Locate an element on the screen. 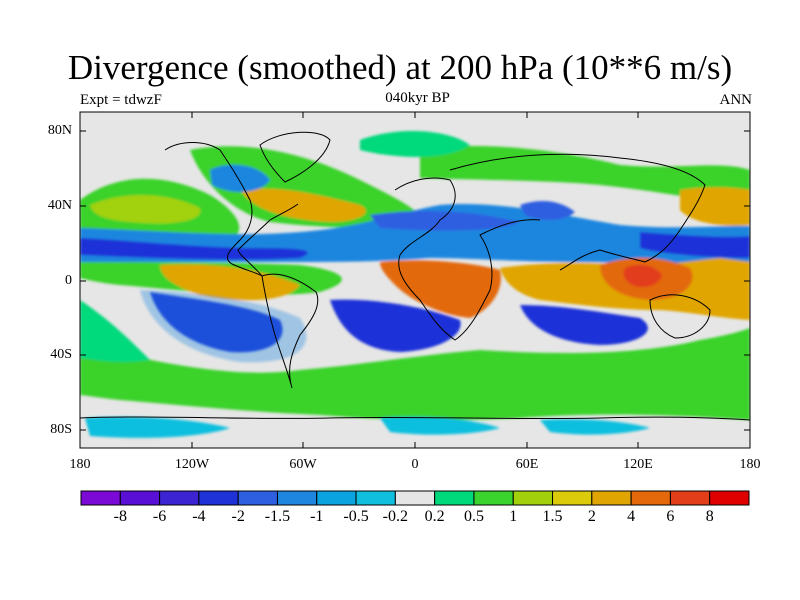 The width and height of the screenshot is (800, 600). coast-europe-africa is located at coordinates (467, 259).